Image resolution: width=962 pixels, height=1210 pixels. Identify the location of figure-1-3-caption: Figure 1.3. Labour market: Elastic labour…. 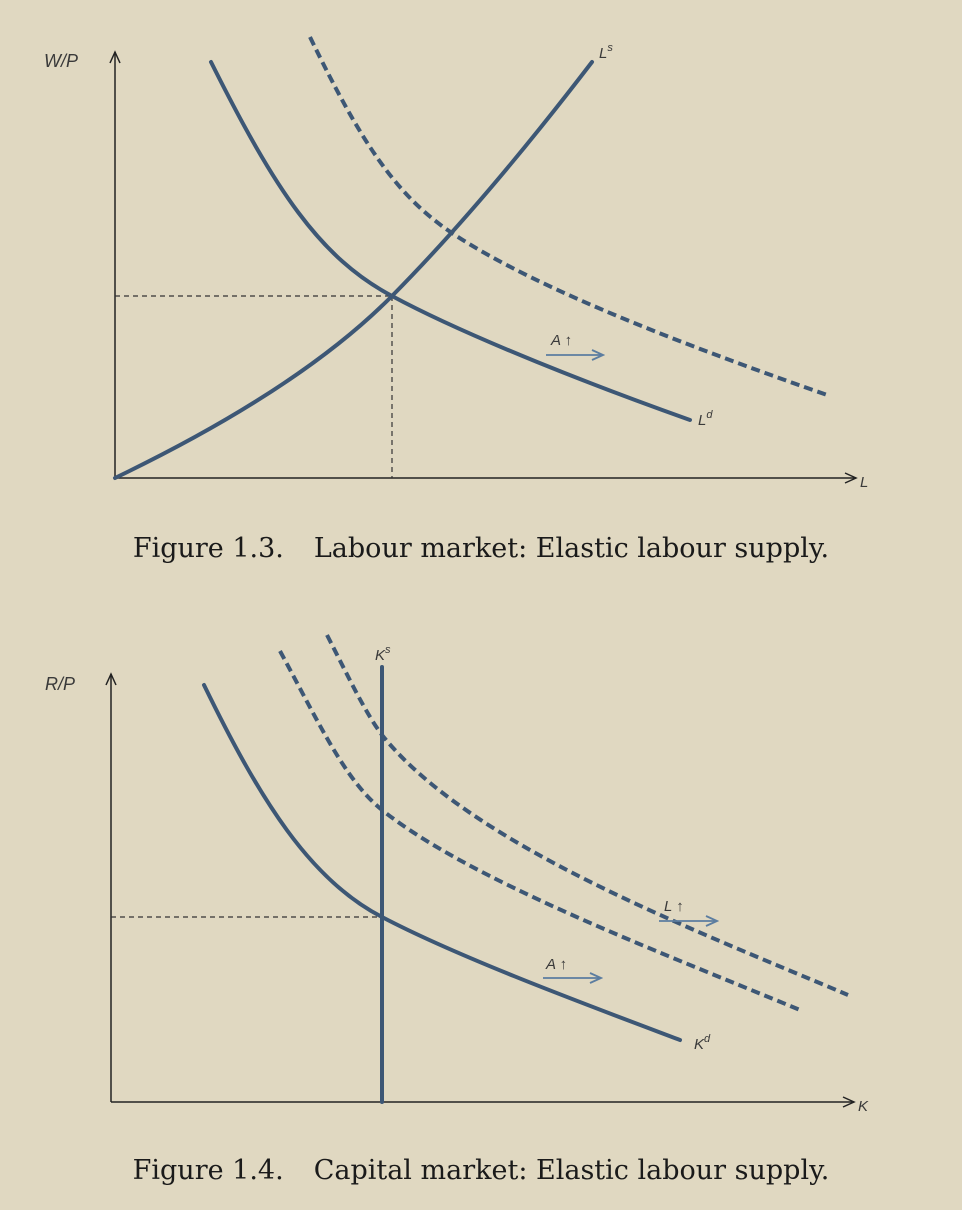
(481, 548).